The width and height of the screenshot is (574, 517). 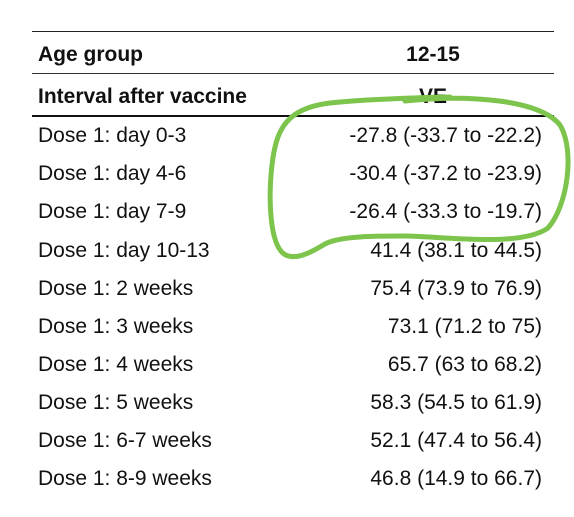 What do you see at coordinates (433, 54) in the screenshot?
I see `age-group-value: 12-15` at bounding box center [433, 54].